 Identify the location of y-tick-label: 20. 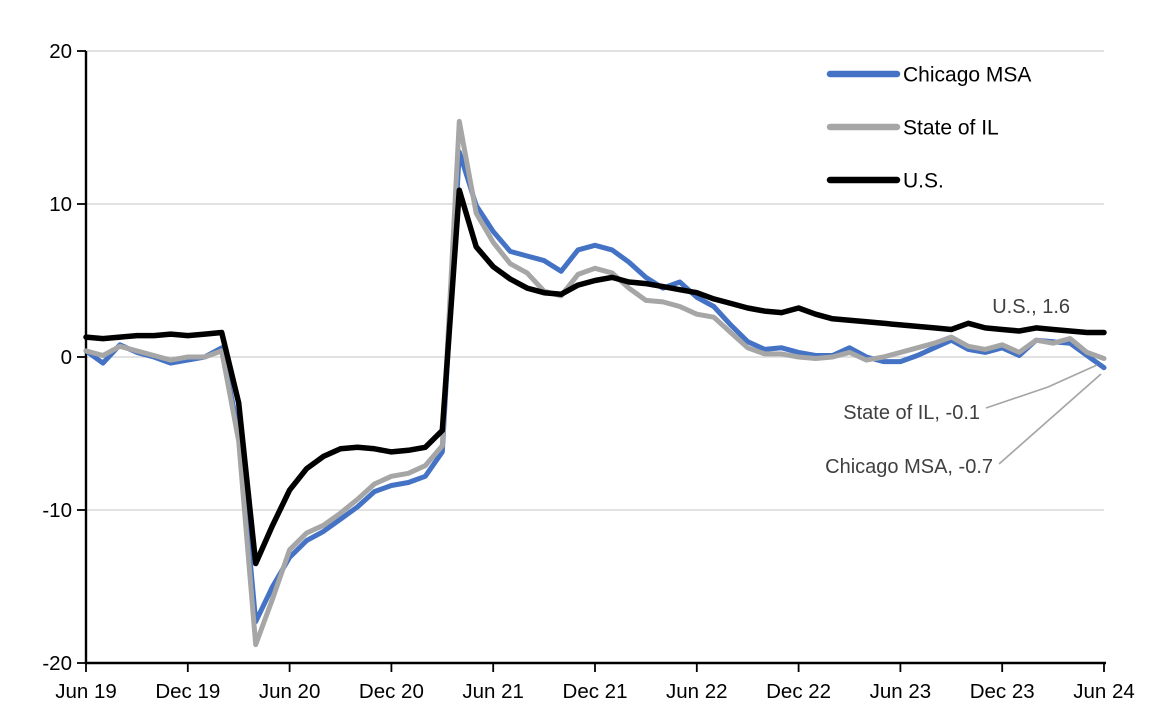
(60, 51).